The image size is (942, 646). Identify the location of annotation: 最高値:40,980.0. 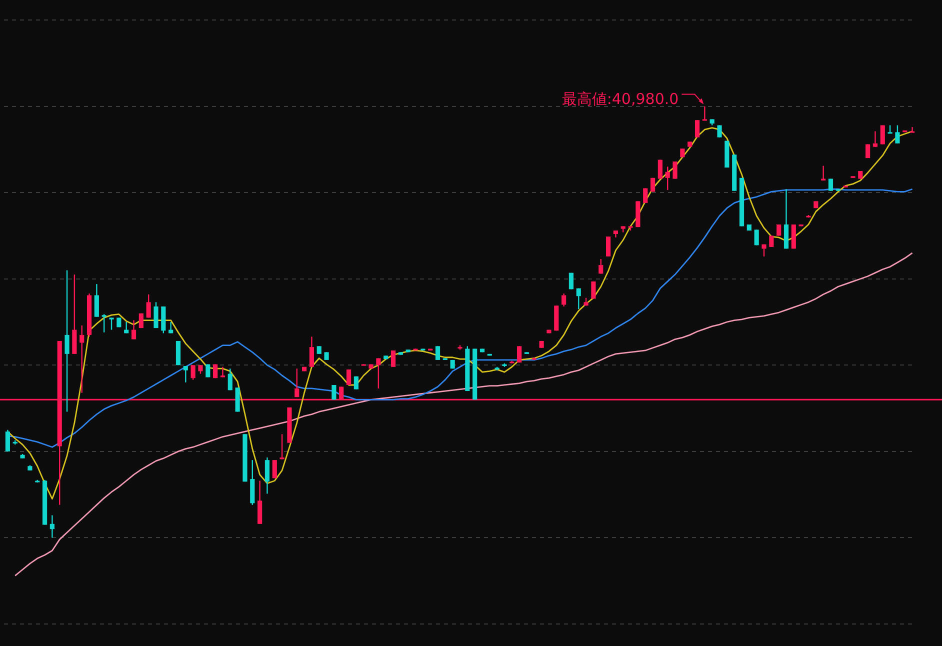
(620, 99).